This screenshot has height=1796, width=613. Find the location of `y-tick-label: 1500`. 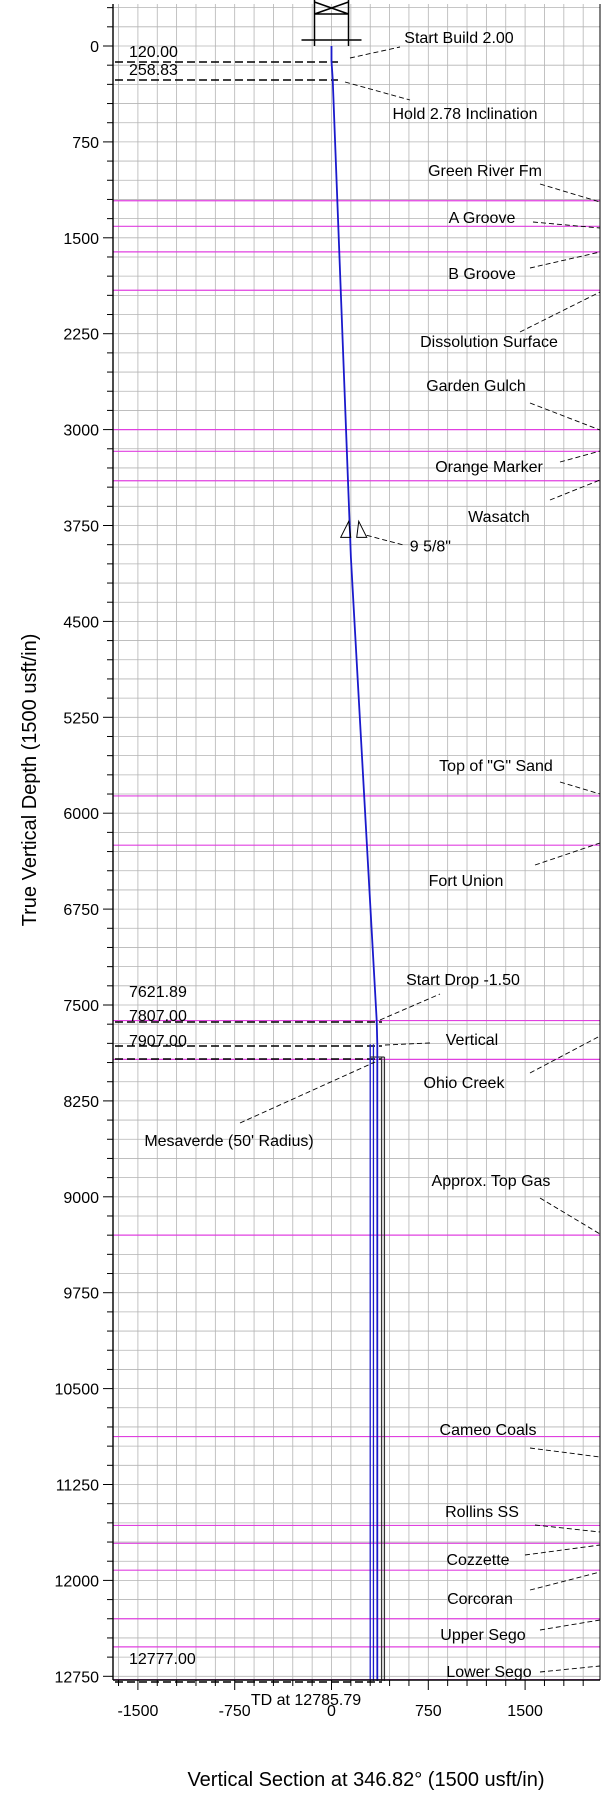

y-tick-label: 1500 is located at coordinates (81, 239).